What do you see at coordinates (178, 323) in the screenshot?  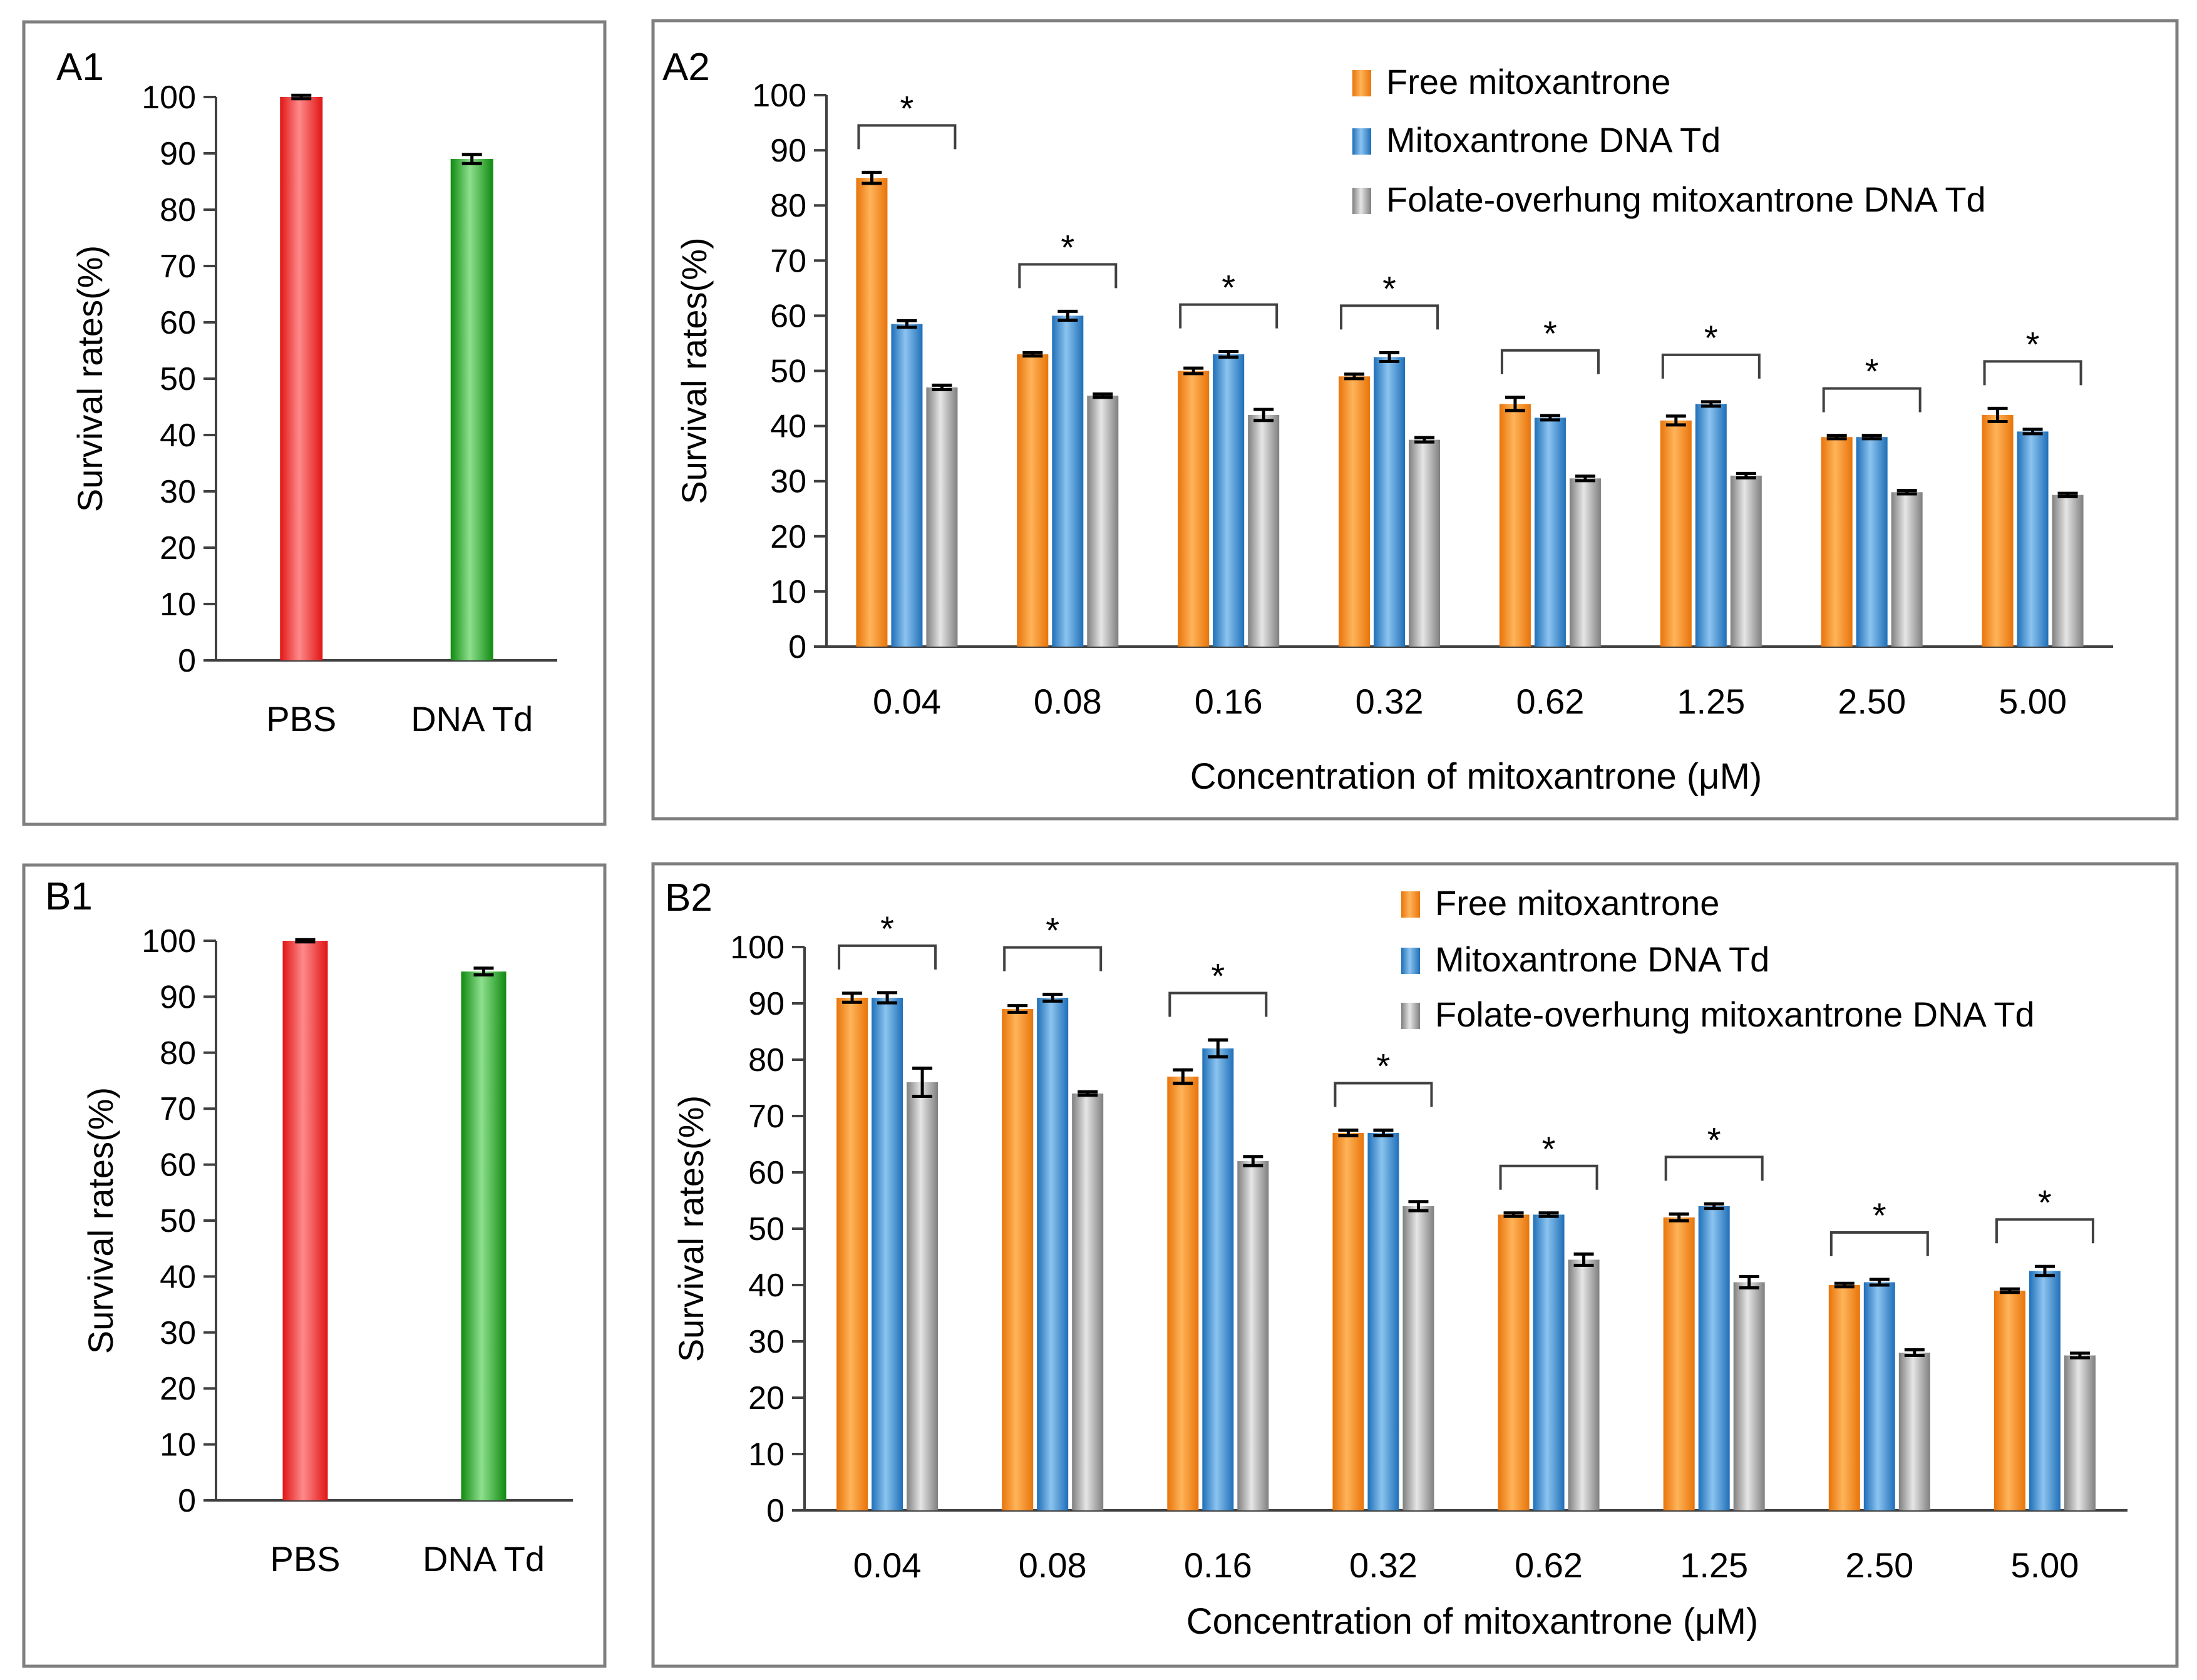 I see `a1-y-tick-label: 60` at bounding box center [178, 323].